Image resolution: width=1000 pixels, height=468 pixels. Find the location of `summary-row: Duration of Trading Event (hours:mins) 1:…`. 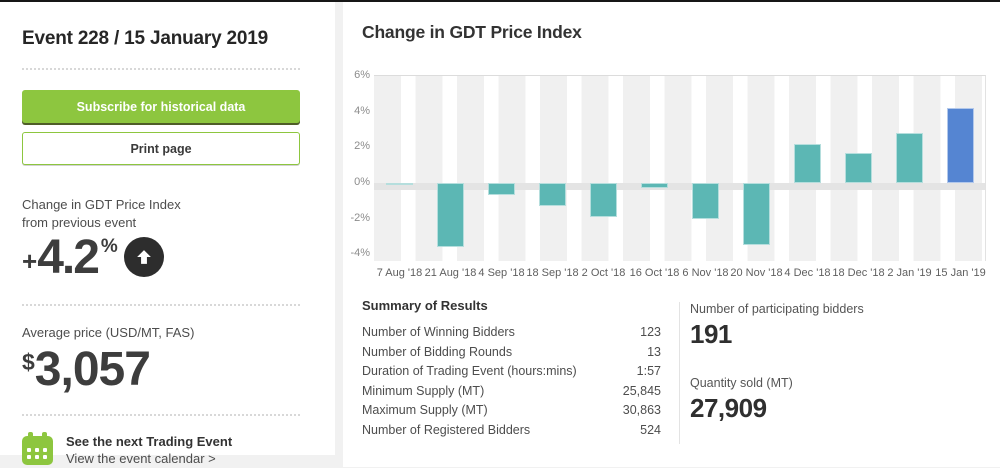

summary-row: Duration of Trading Event (hours:mins) 1:… is located at coordinates (511, 372).